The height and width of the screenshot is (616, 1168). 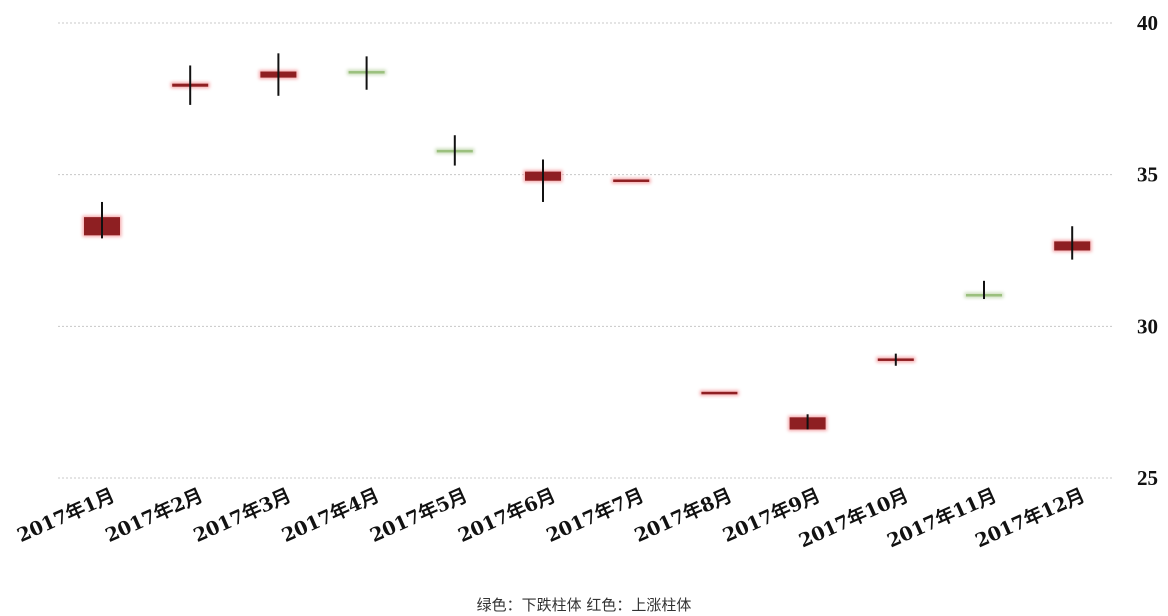 I want to click on y-tick-label: 40, so click(x=1147, y=23).